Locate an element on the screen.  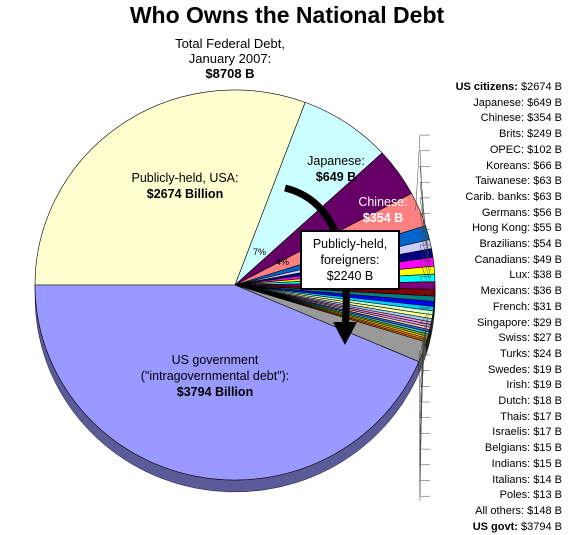
callout-line1: Publicly-held, is located at coordinates (350, 244).